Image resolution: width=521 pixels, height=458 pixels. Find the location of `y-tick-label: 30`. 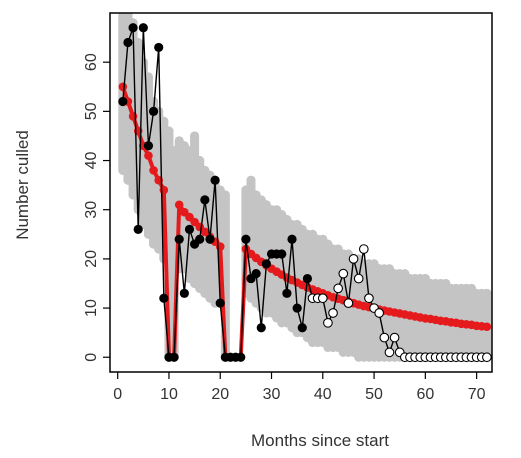

y-tick-label: 30 is located at coordinates (91, 210).